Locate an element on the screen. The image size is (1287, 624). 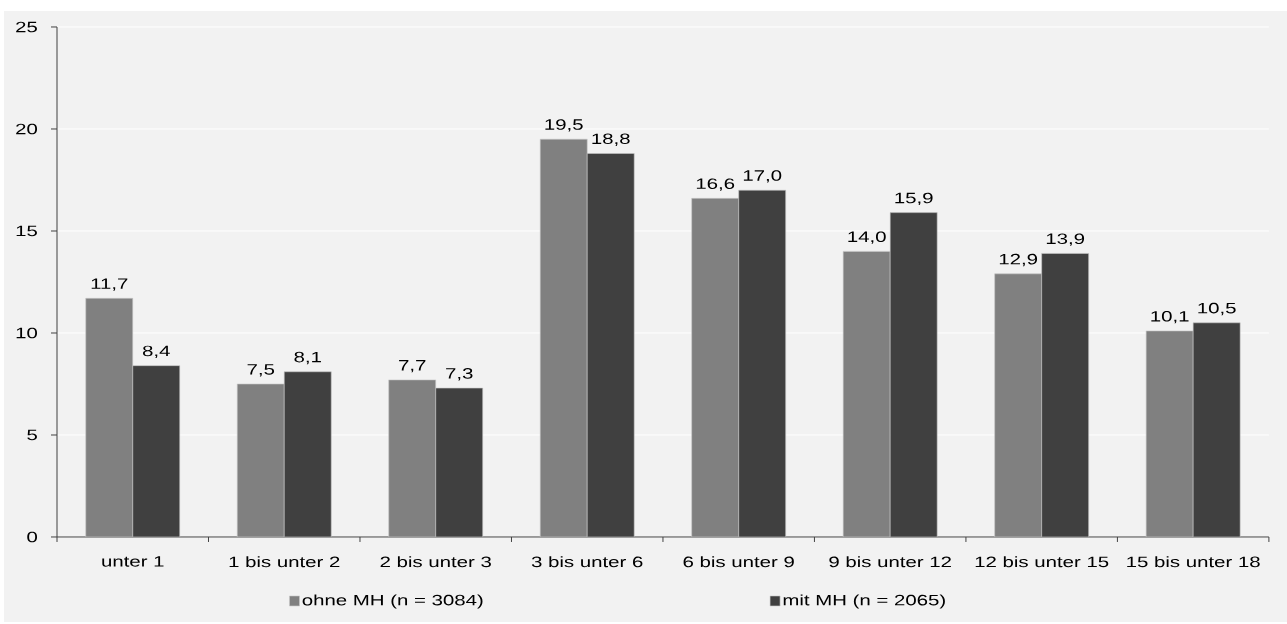
data-label: 12,9 is located at coordinates (1018, 260).